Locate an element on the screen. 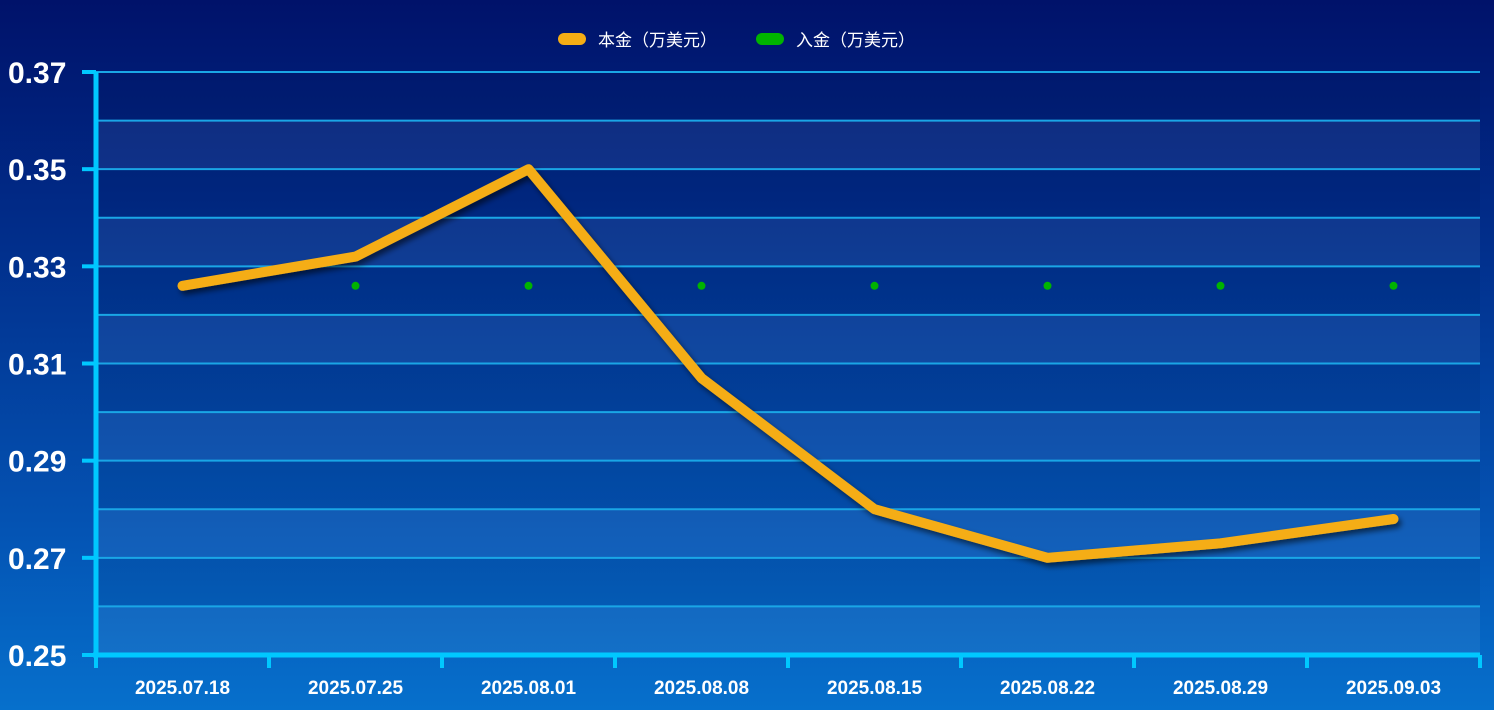 This screenshot has height=710, width=1494. x-tick-label: 2025.09.03 is located at coordinates (1393, 688).